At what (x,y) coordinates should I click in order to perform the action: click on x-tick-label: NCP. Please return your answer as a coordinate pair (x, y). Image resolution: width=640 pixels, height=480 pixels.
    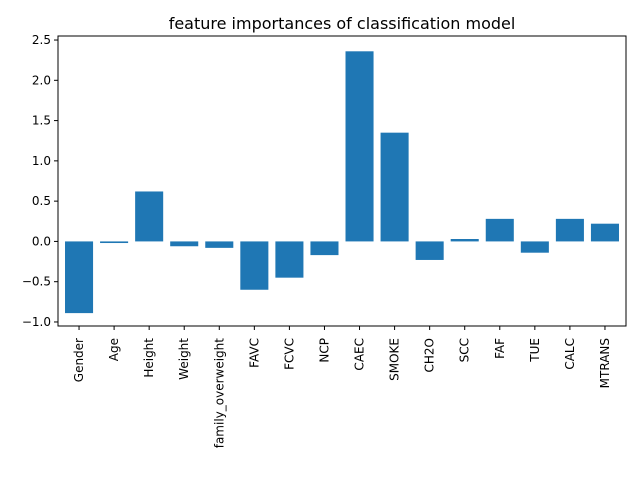
    Looking at the image, I should click on (324, 350).